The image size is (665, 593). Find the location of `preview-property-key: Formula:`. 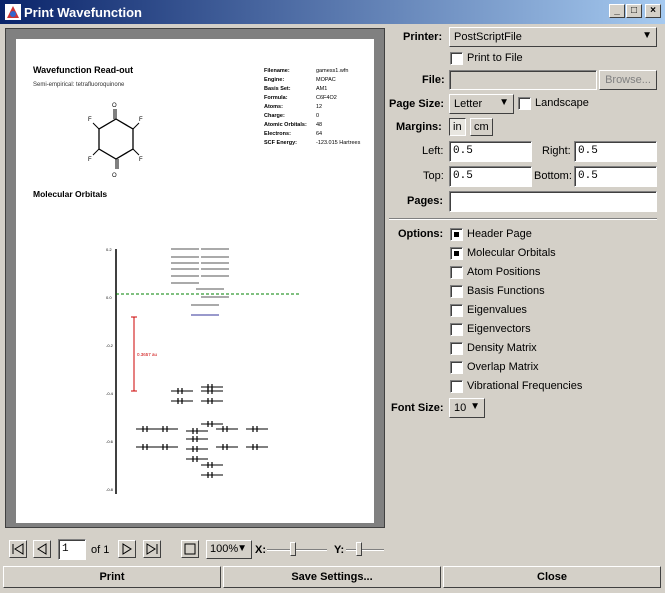

preview-property-key: Formula: is located at coordinates (276, 98).